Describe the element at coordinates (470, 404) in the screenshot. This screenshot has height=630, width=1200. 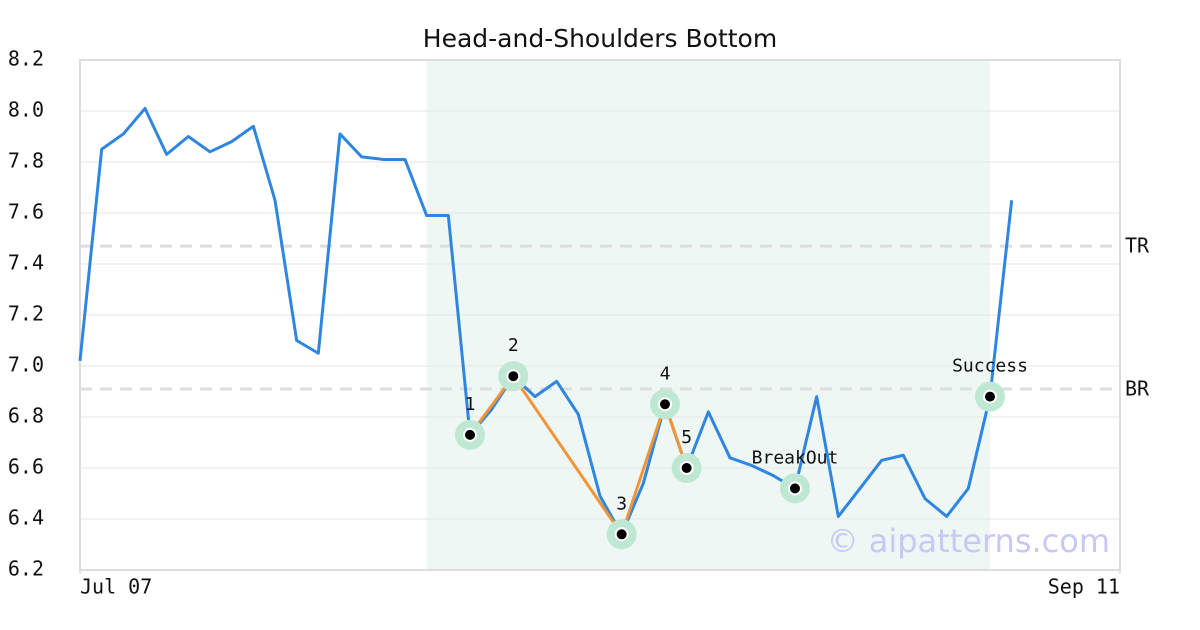
I see `marker-label: 1` at that location.